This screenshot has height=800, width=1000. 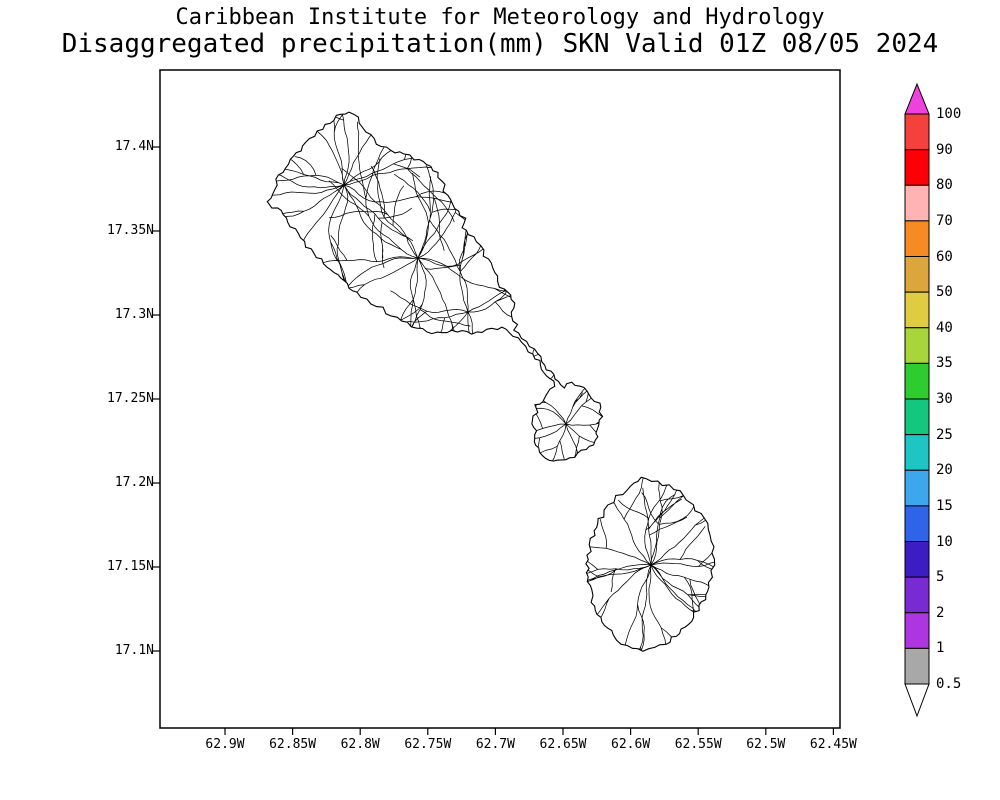 What do you see at coordinates (225, 744) in the screenshot?
I see `lon-tick-label: 62.9W` at bounding box center [225, 744].